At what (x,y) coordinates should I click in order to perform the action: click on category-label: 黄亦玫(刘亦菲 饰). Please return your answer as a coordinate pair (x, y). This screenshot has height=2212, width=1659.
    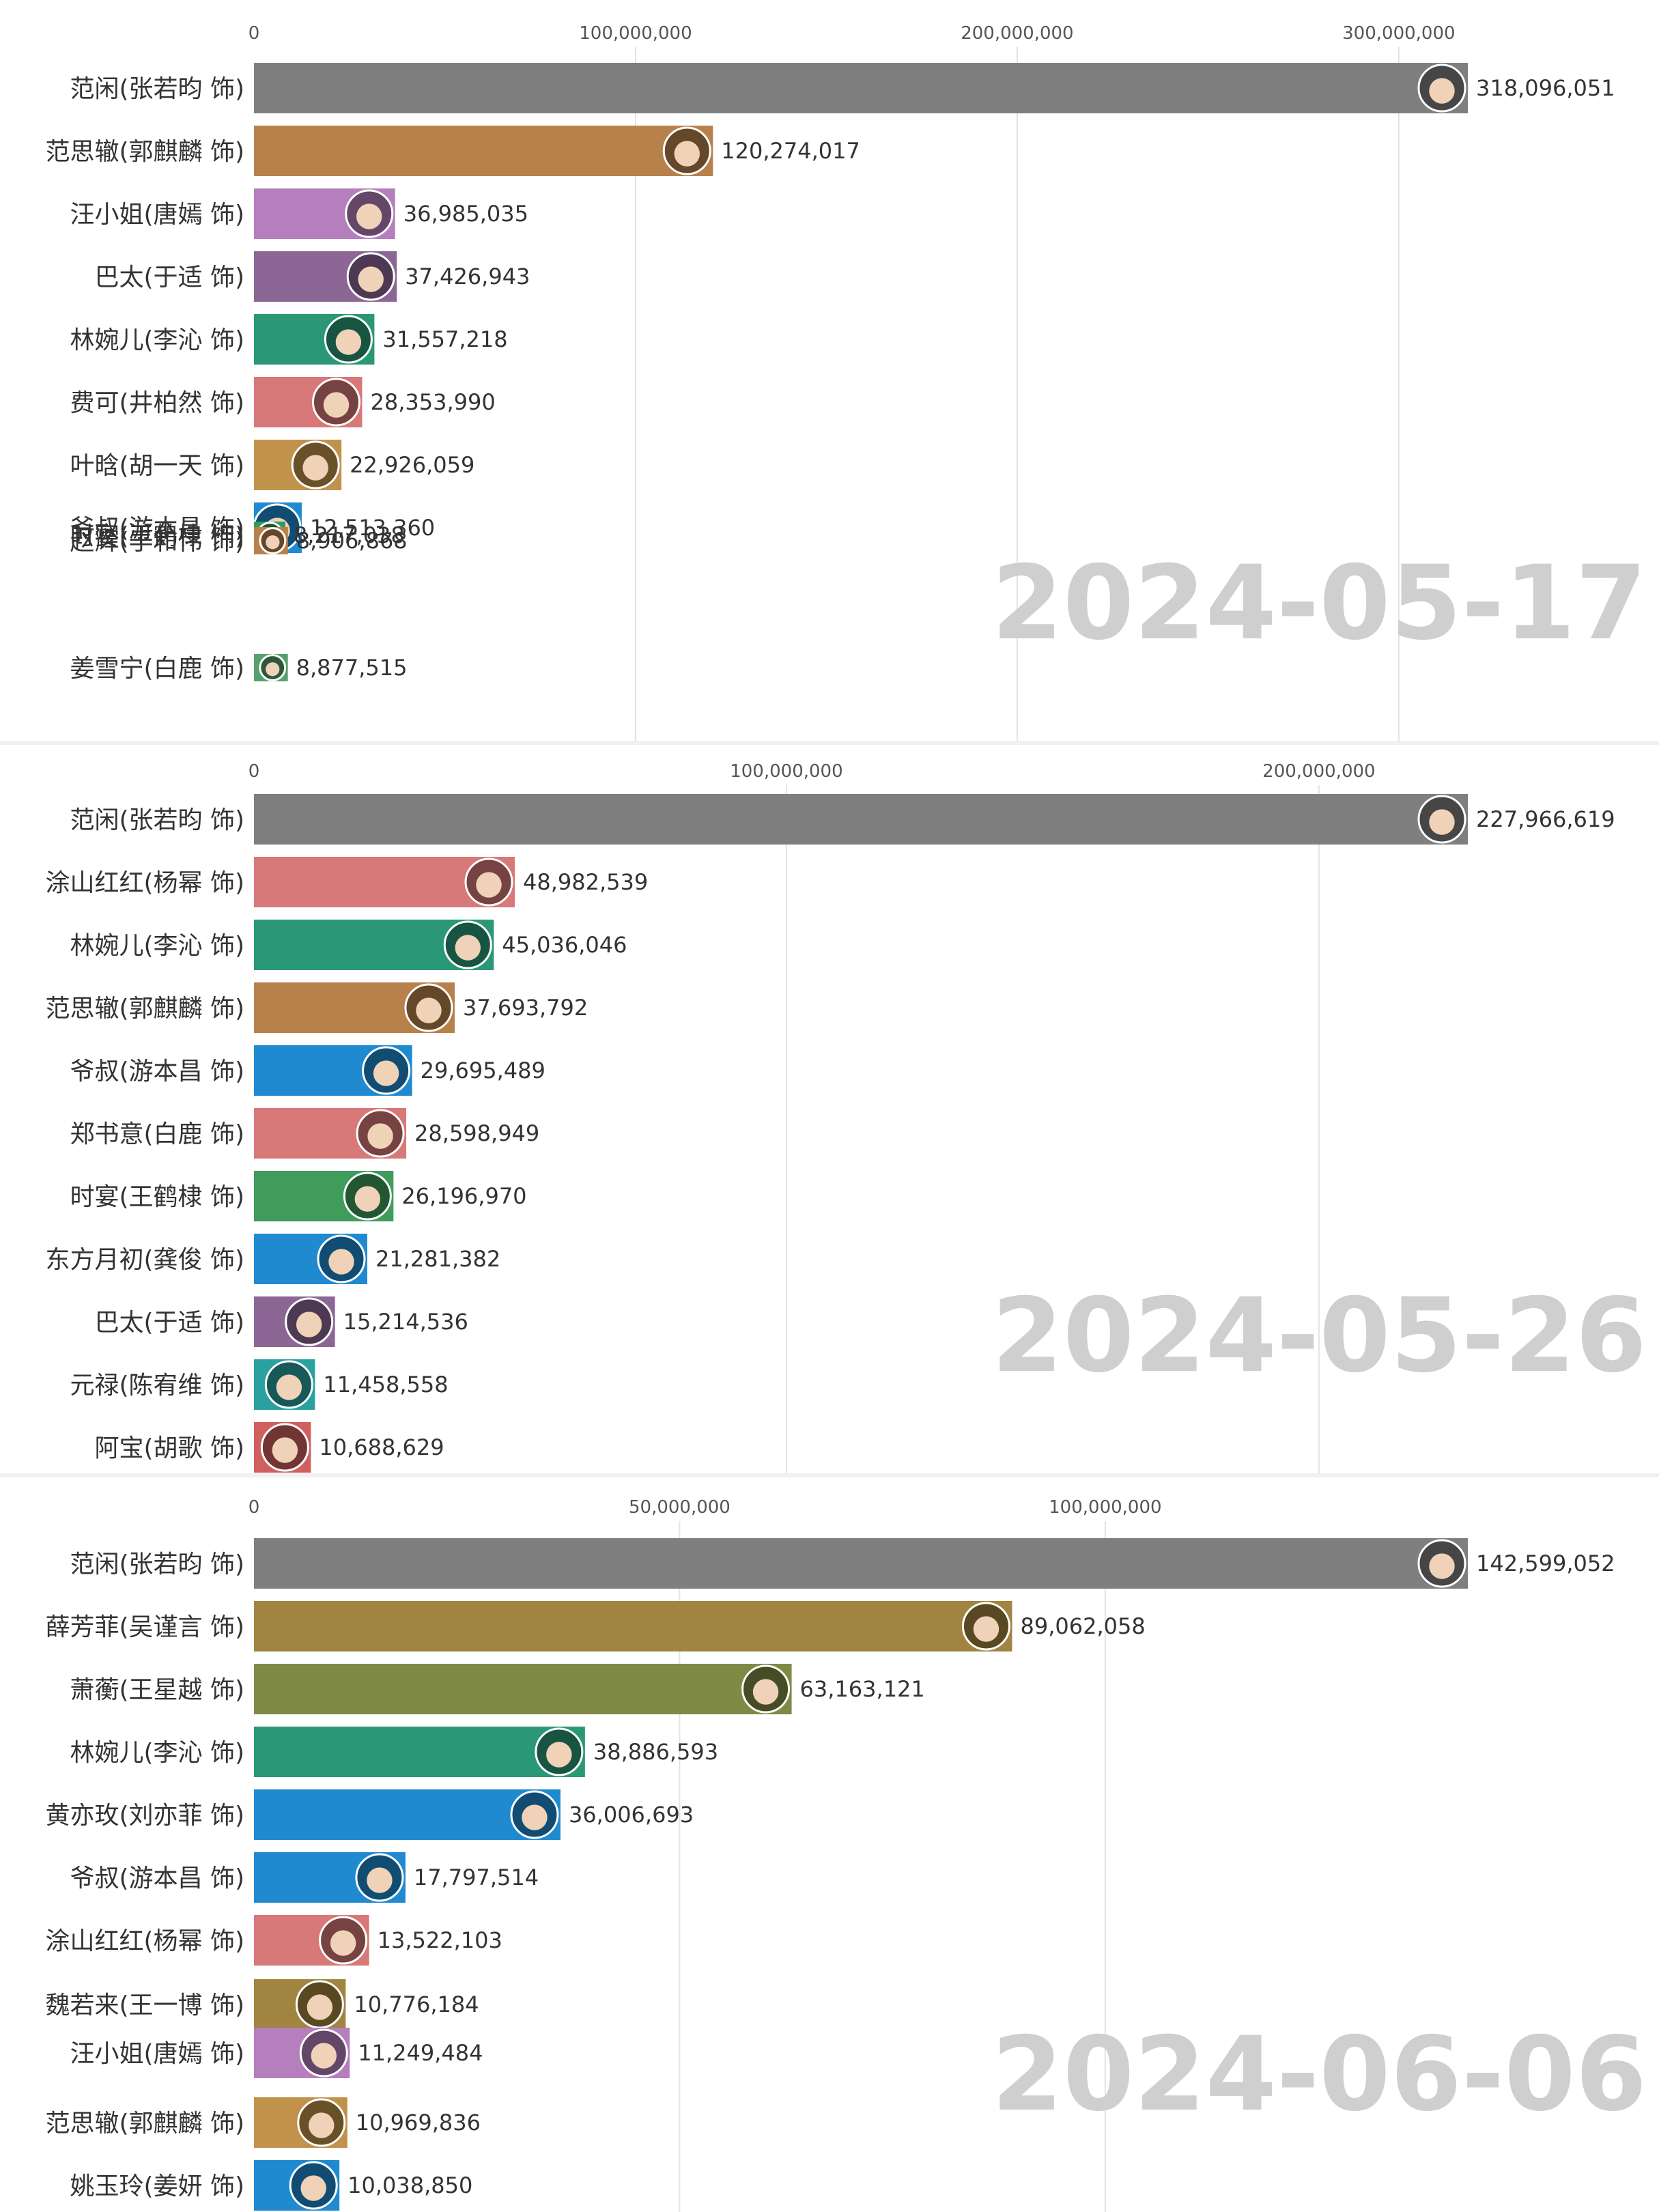
    Looking at the image, I should click on (144, 1816).